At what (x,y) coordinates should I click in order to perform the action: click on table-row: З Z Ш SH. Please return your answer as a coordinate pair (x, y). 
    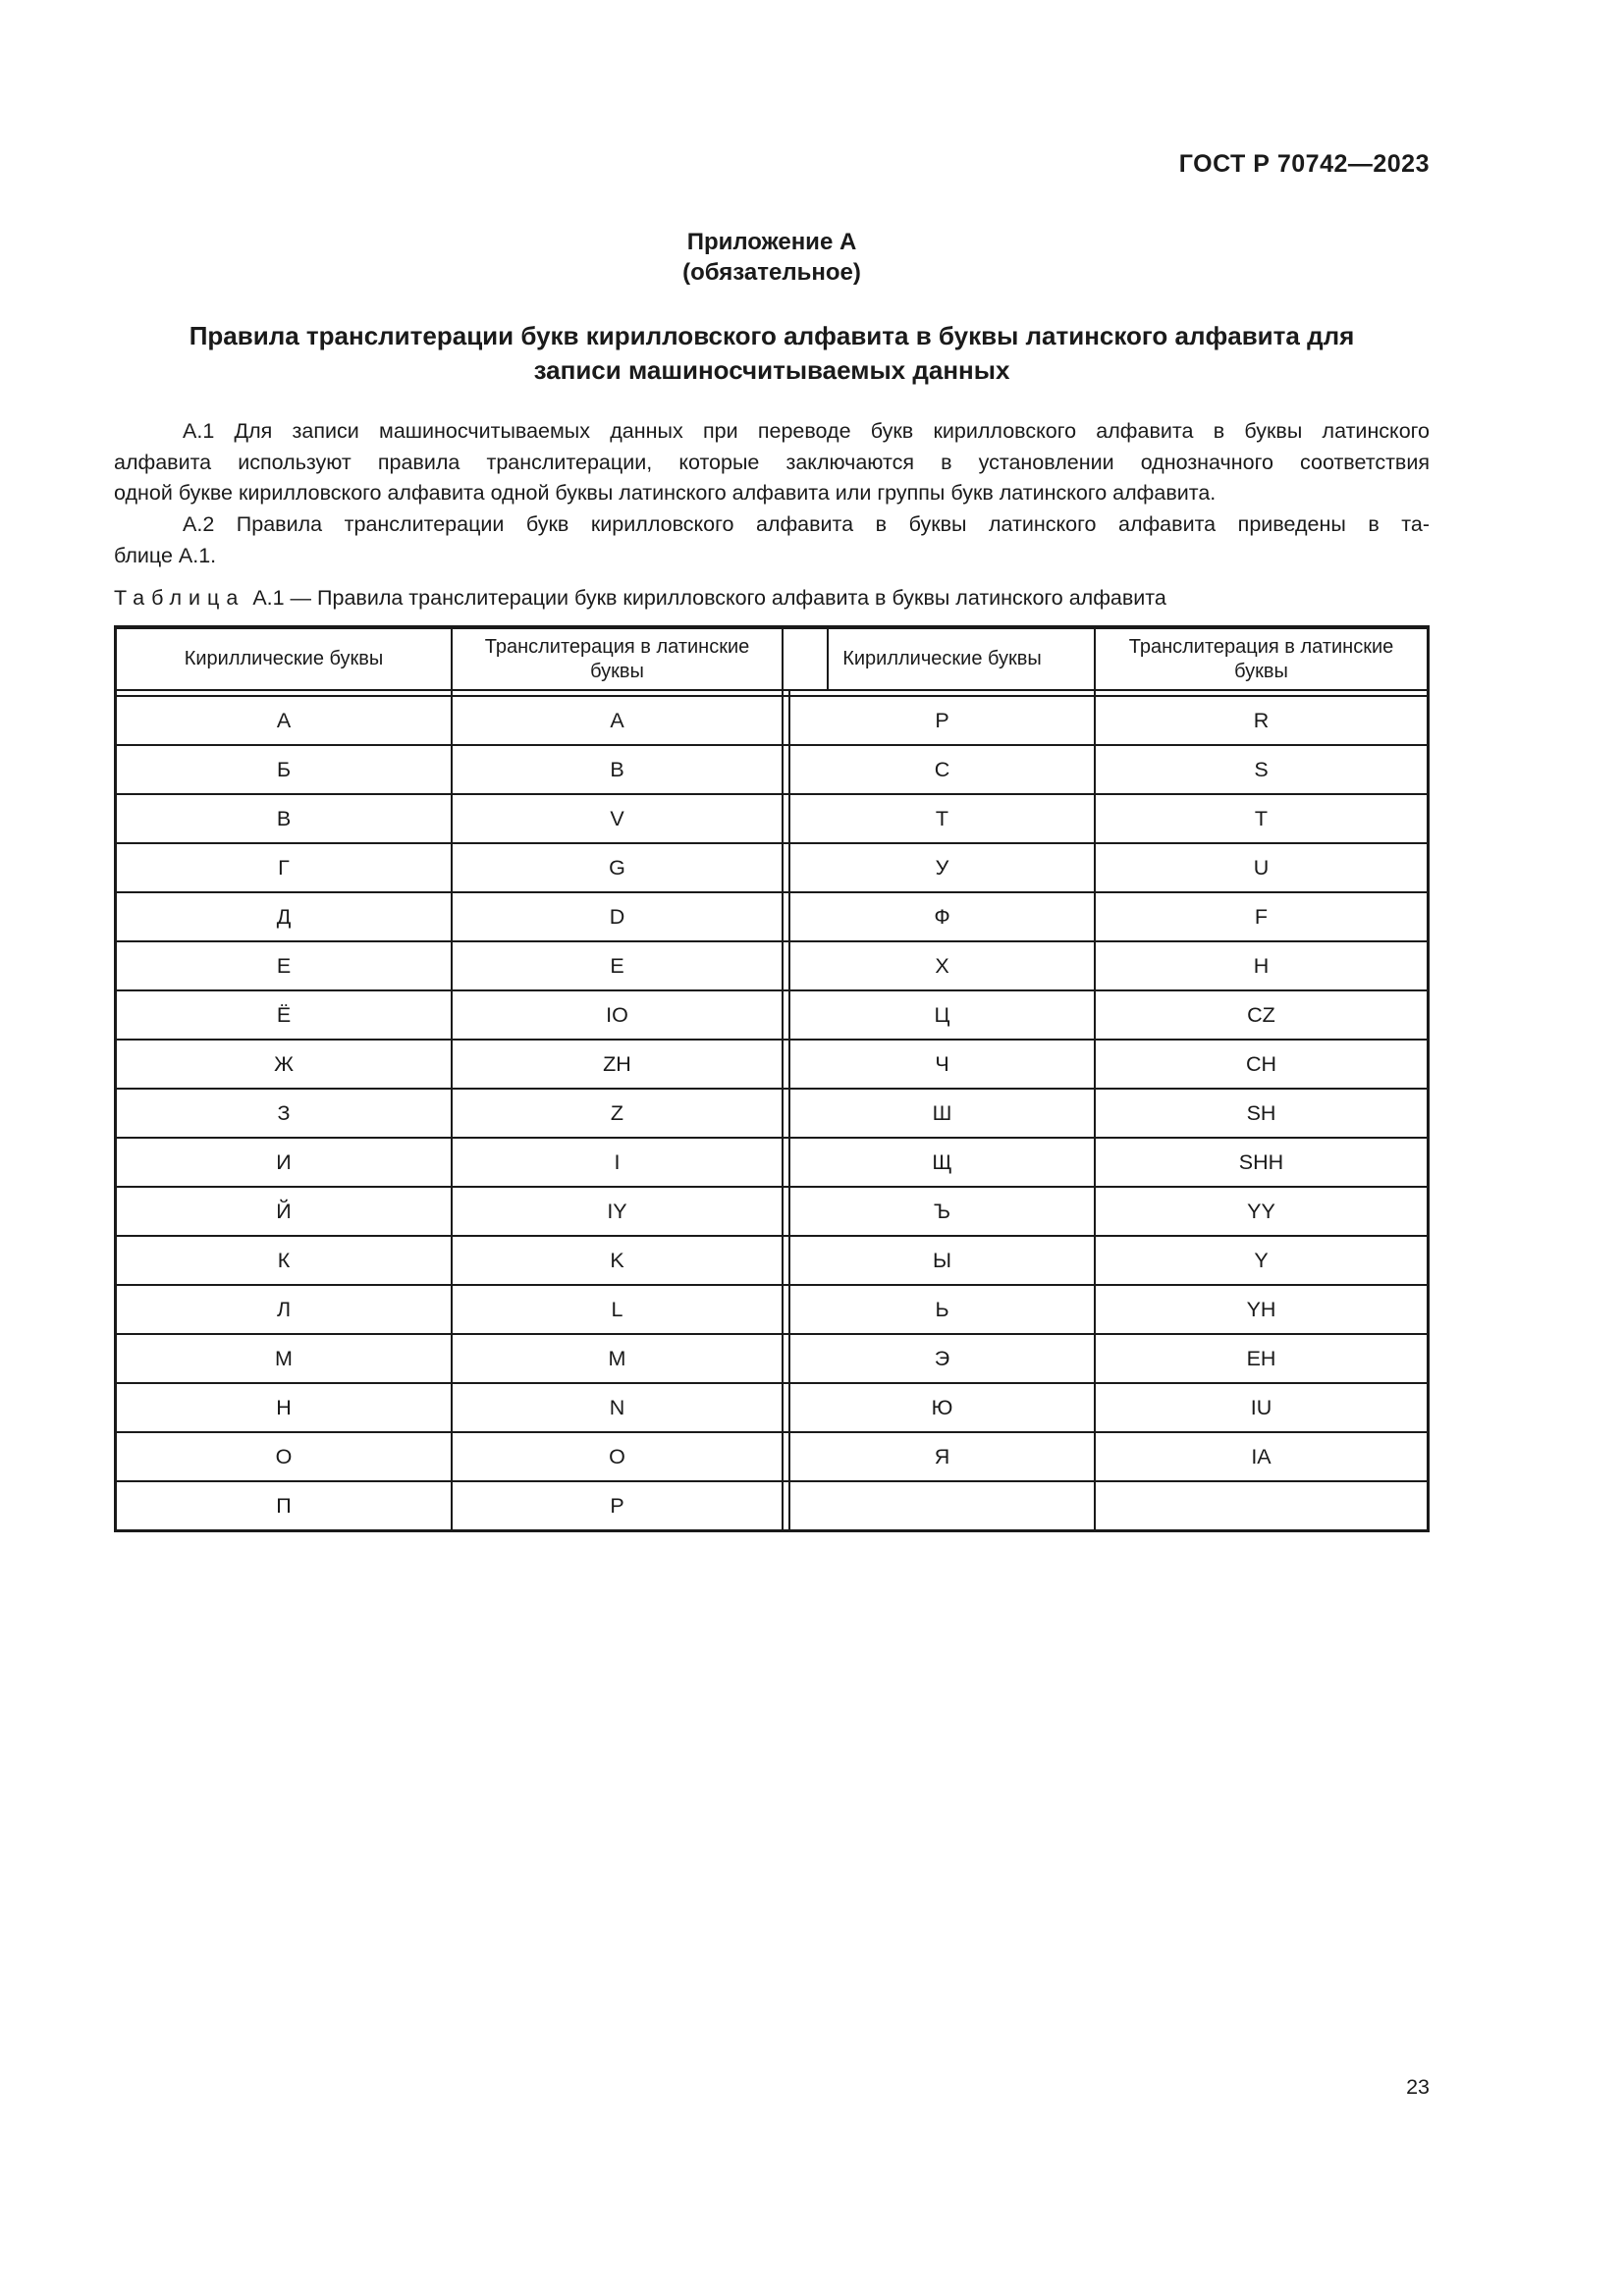
    Looking at the image, I should click on (772, 1114).